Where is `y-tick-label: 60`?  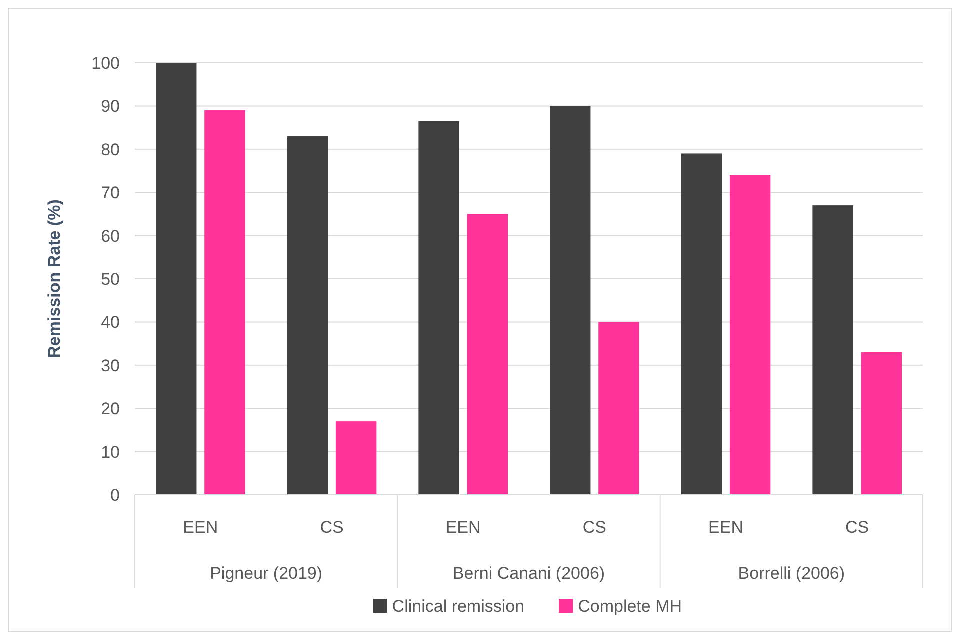
y-tick-label: 60 is located at coordinates (110, 236).